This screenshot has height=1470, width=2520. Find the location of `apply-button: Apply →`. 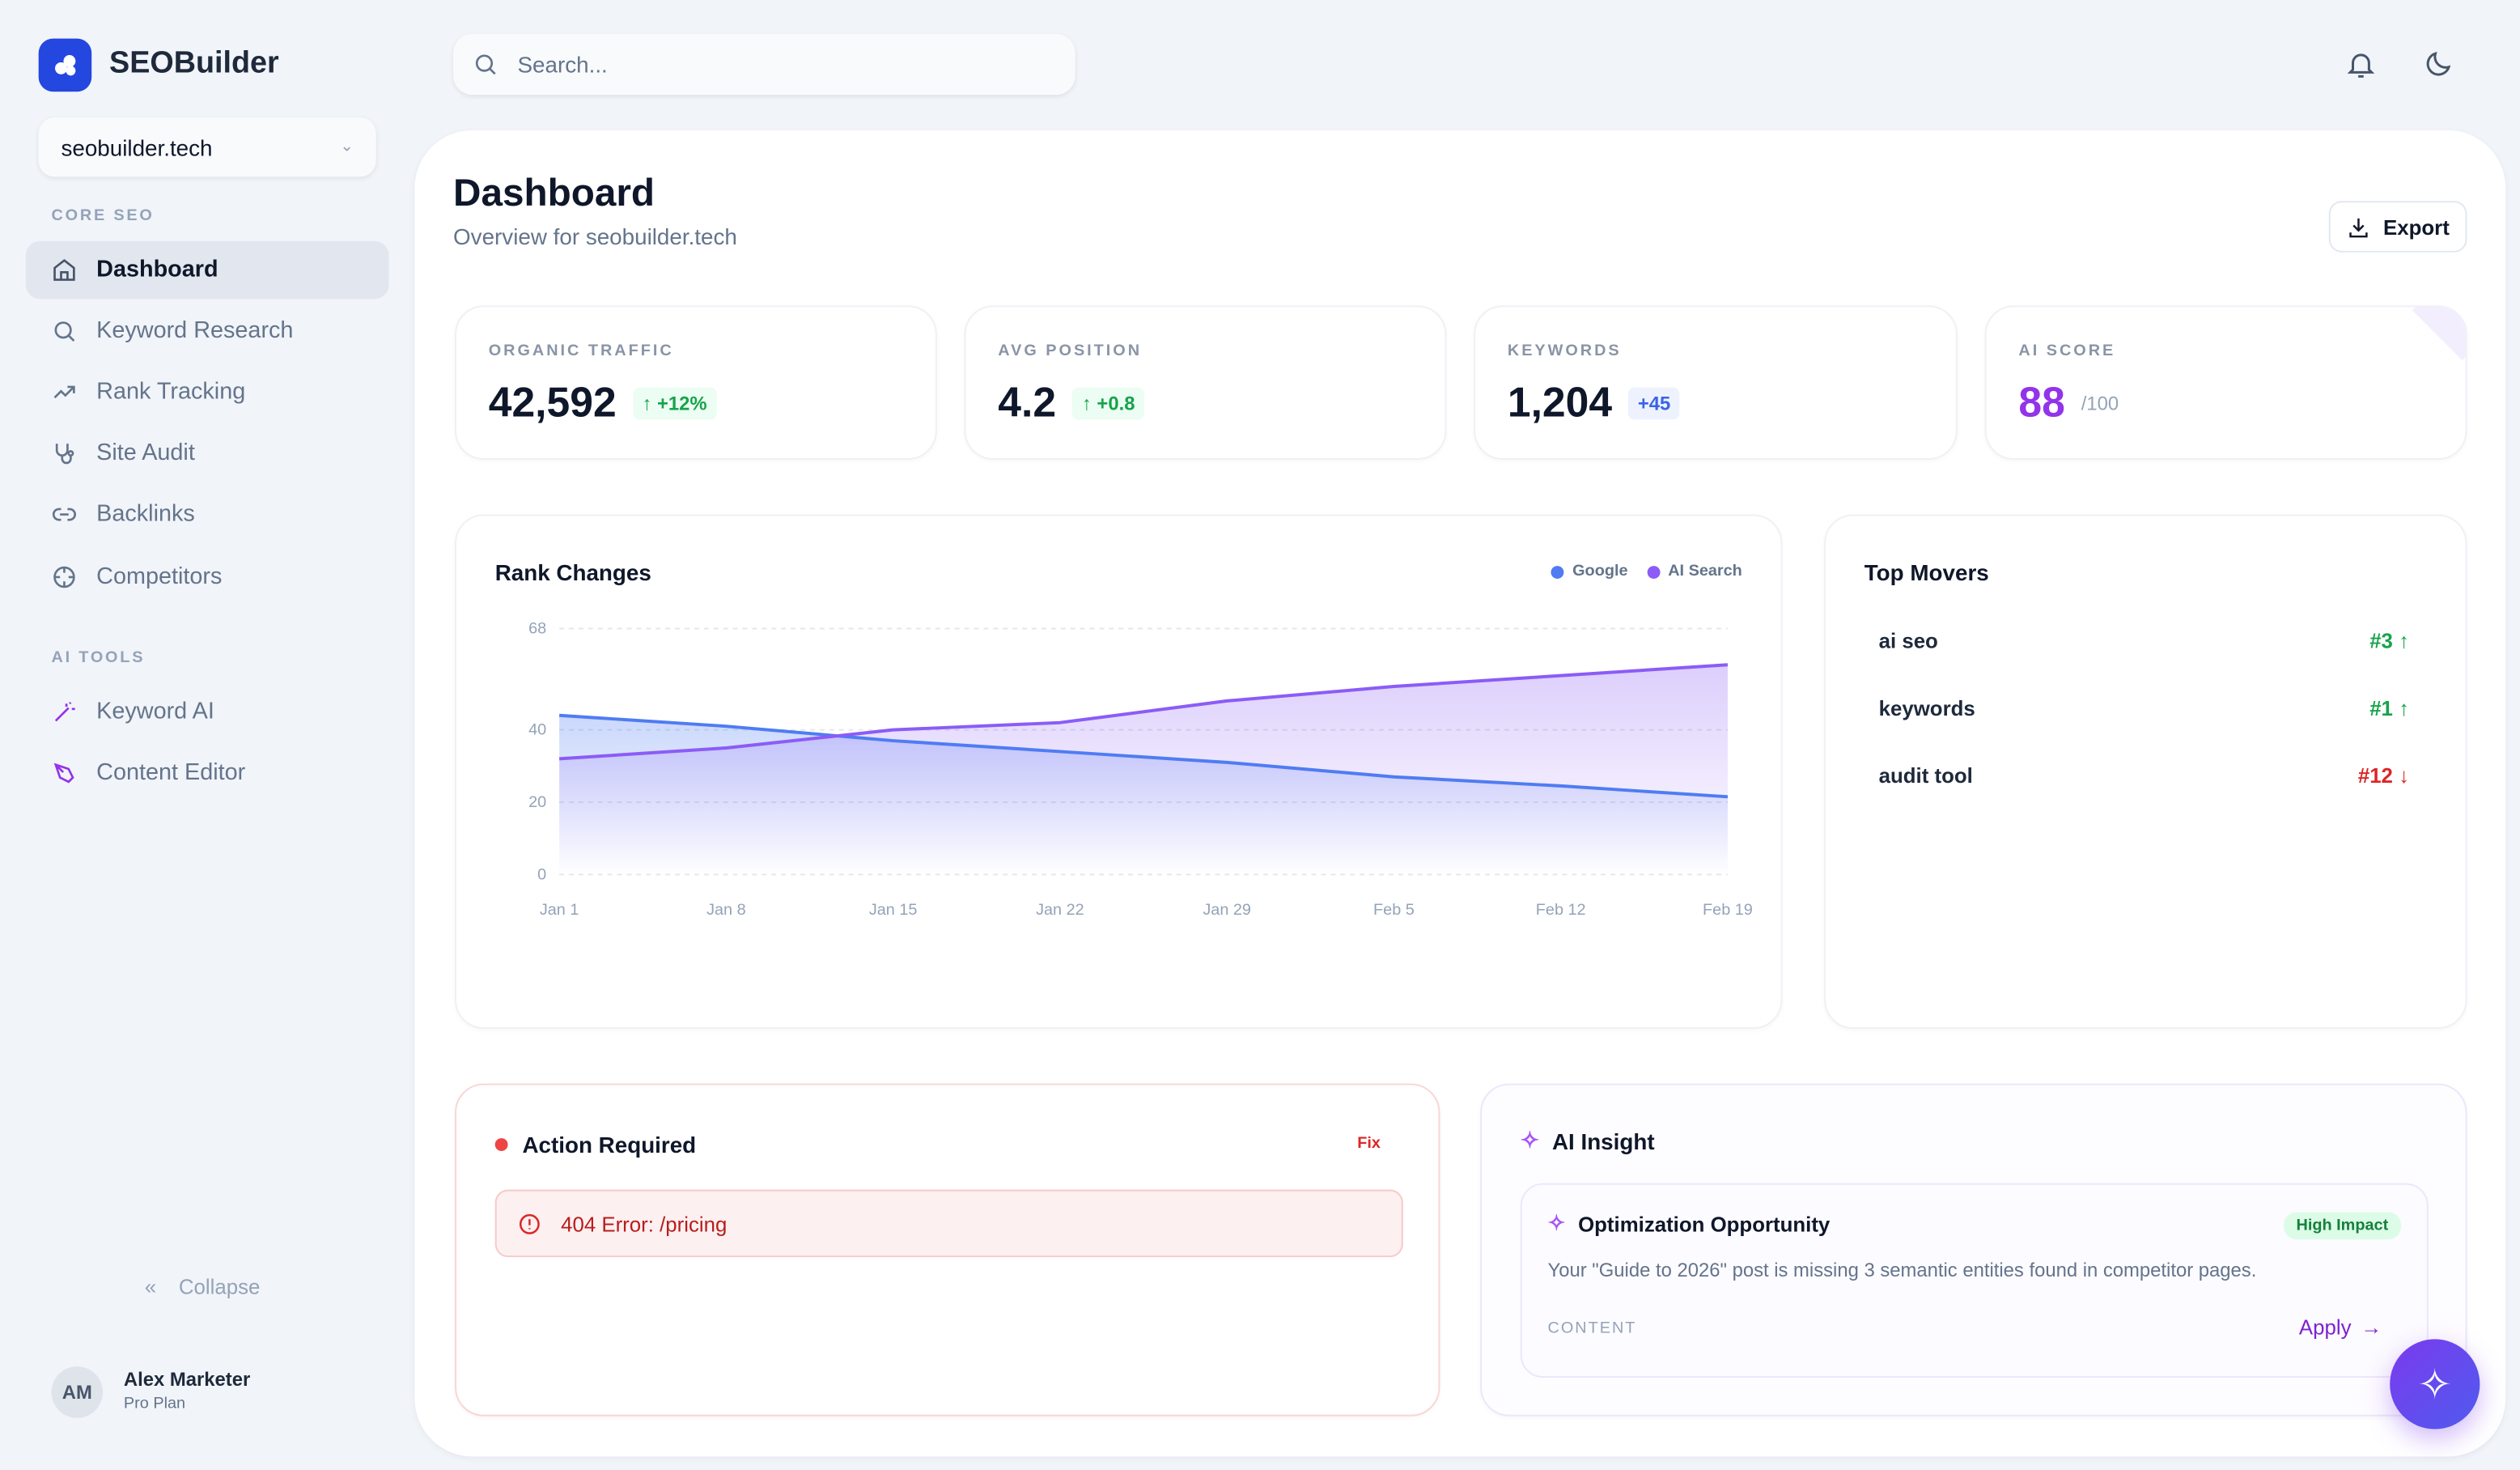

apply-button: Apply → is located at coordinates (2340, 1327).